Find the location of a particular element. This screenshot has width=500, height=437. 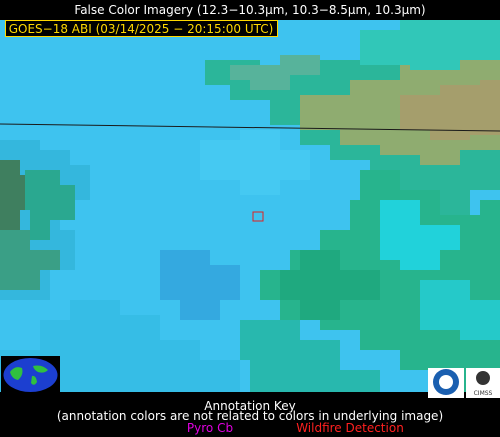

label-box is located at coordinates (141, 28).